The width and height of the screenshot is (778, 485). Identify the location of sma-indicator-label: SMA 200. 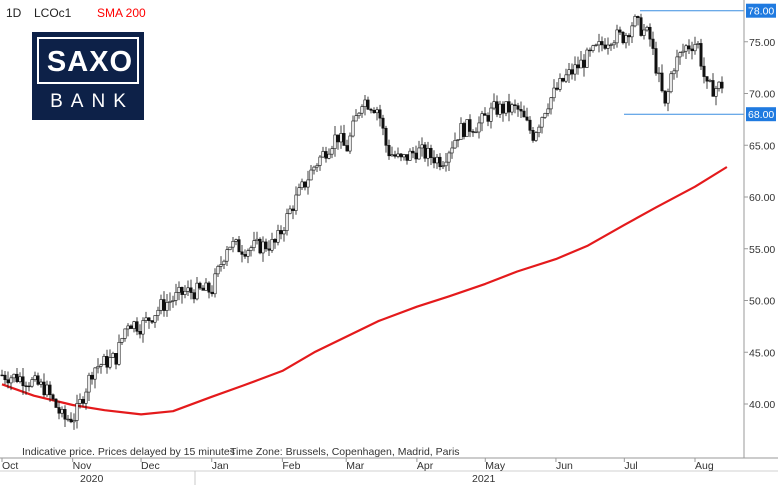
(121, 13).